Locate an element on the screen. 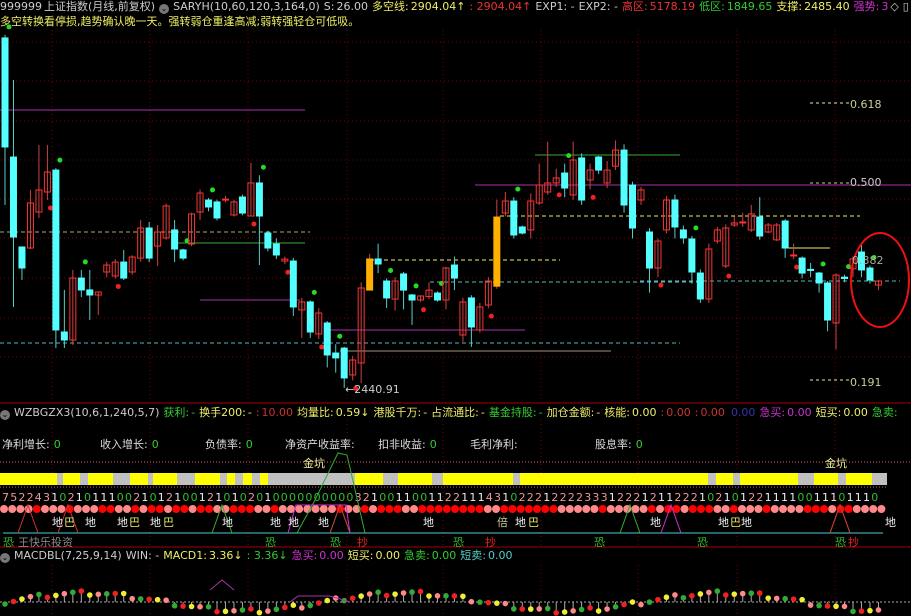  macd2-value: : 3.36↓ is located at coordinates (267, 555).